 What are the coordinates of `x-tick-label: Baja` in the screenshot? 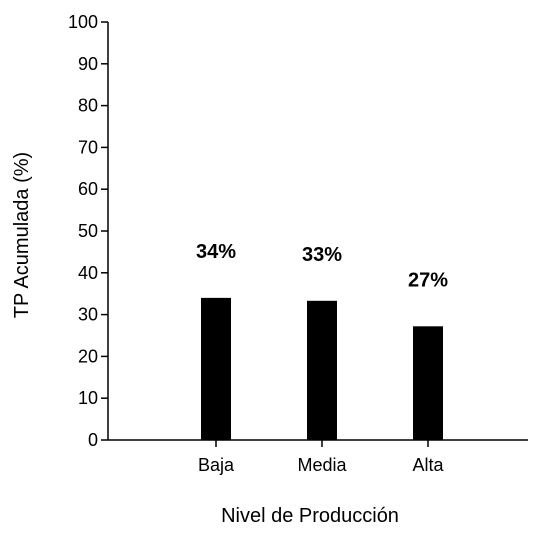 It's located at (216, 465).